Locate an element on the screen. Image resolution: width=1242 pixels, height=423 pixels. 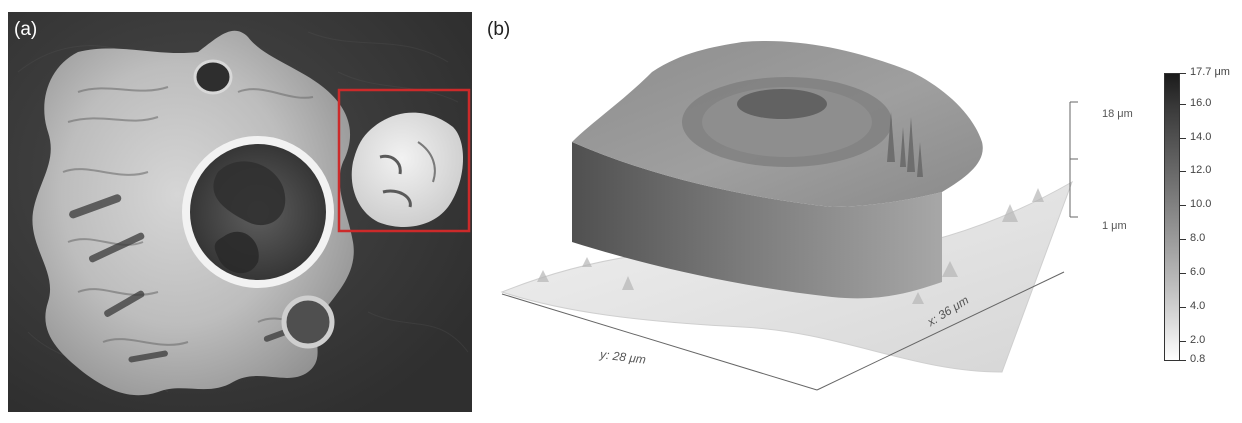
colorbar-tick-2: 2.0 is located at coordinates (1197, 340).